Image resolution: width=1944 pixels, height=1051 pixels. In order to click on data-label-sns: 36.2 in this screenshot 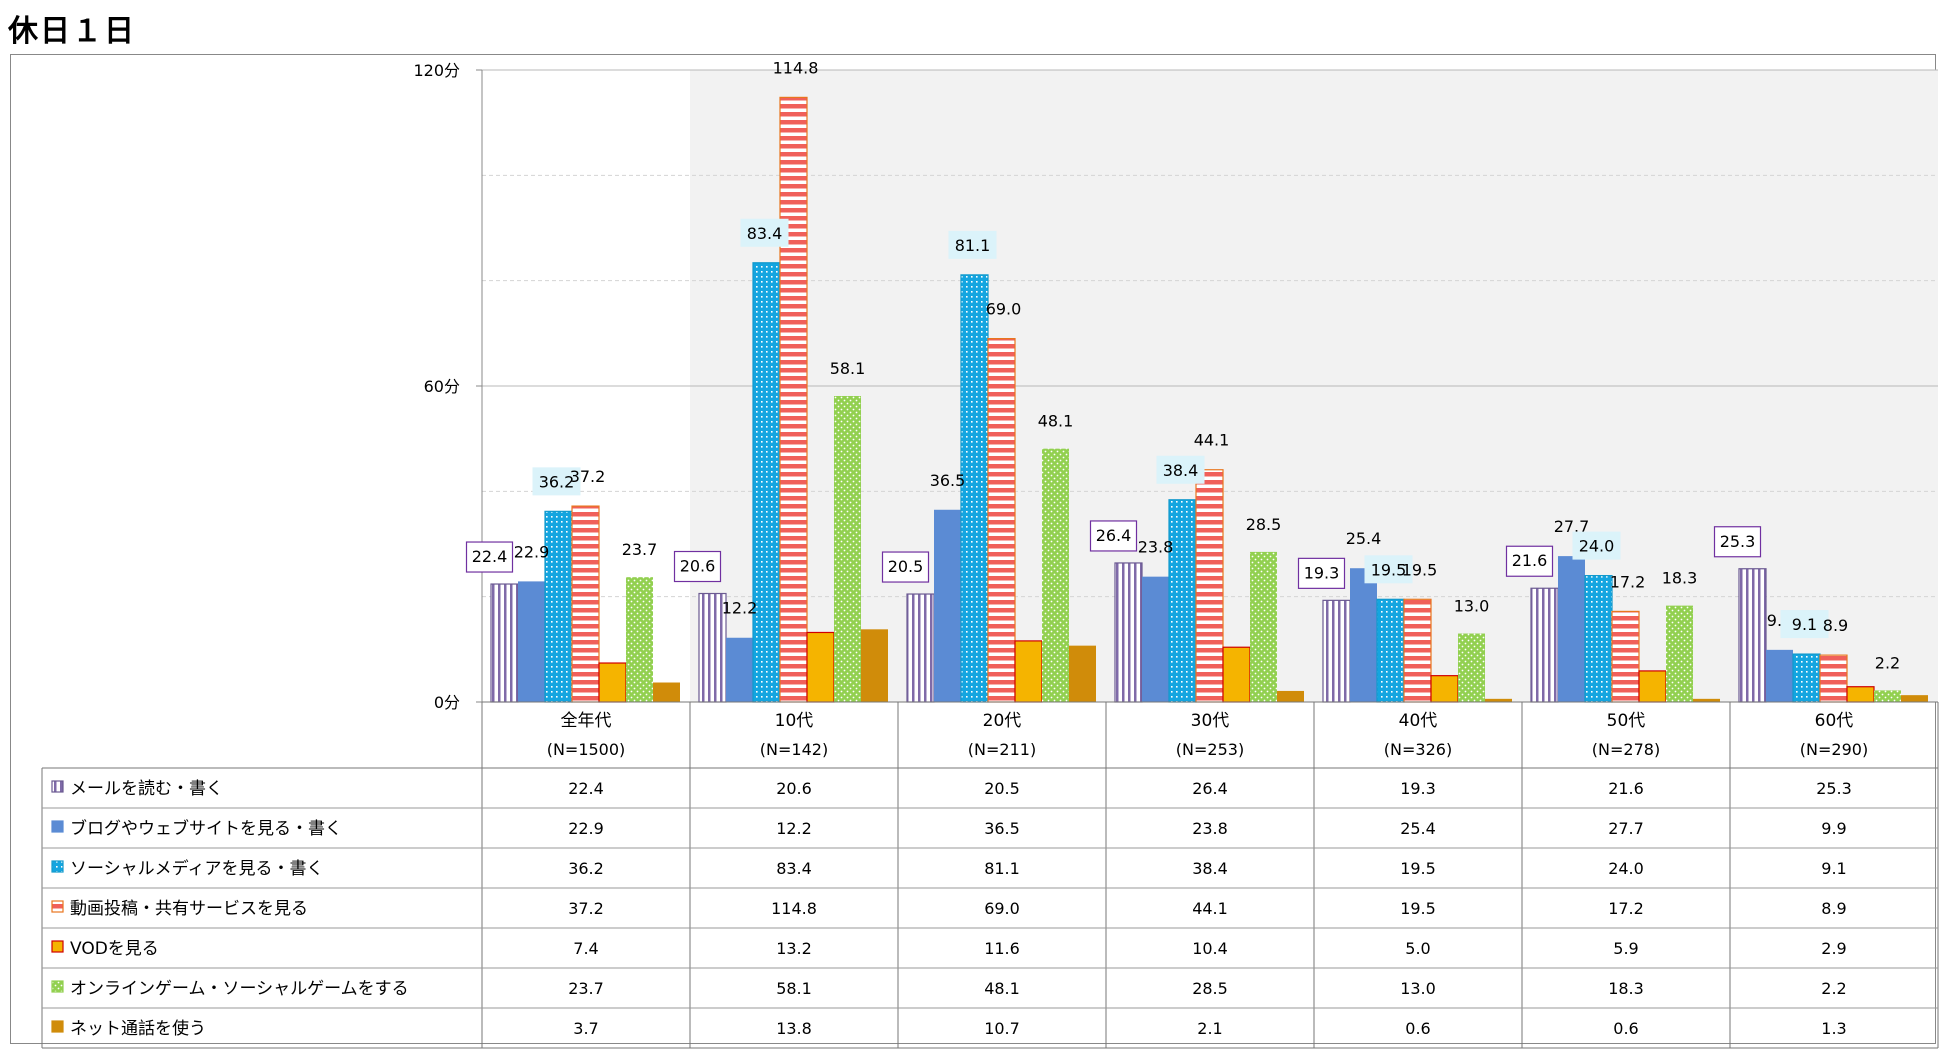, I will do `click(557, 481)`.